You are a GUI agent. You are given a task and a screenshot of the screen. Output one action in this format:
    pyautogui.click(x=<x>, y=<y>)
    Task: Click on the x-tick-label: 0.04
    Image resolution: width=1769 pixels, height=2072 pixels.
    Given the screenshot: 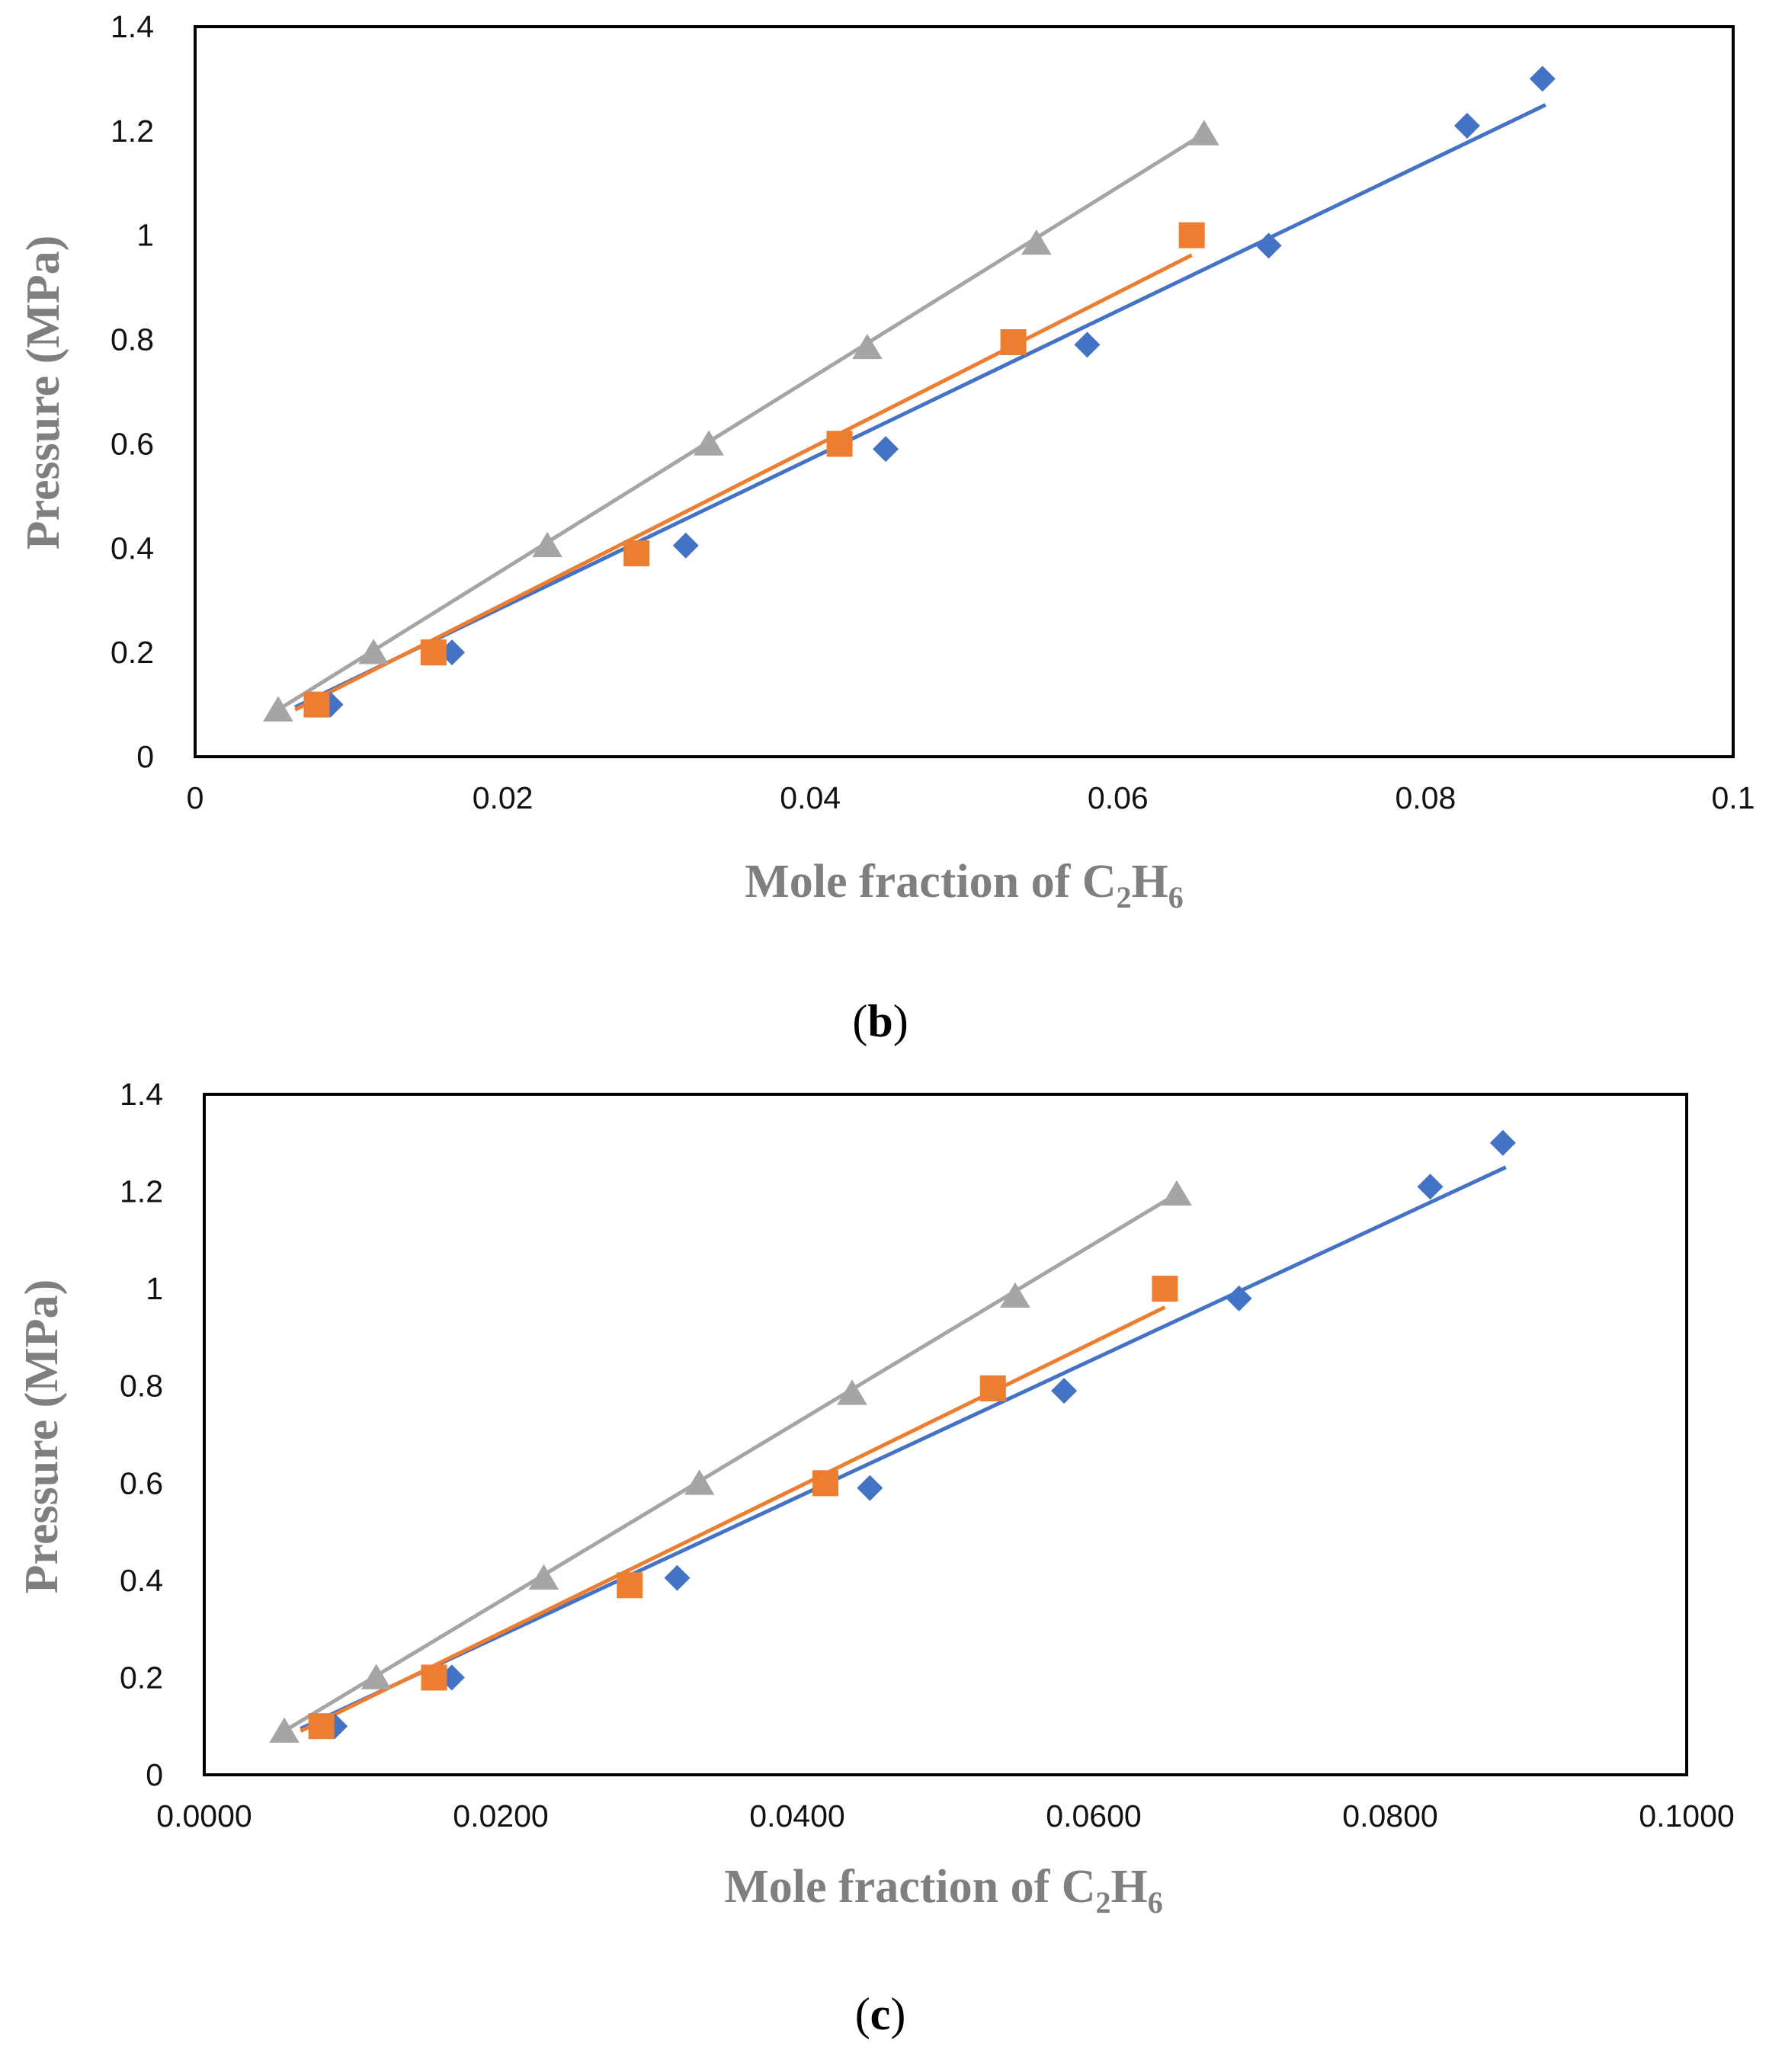 What is the action you would take?
    pyautogui.click(x=811, y=797)
    